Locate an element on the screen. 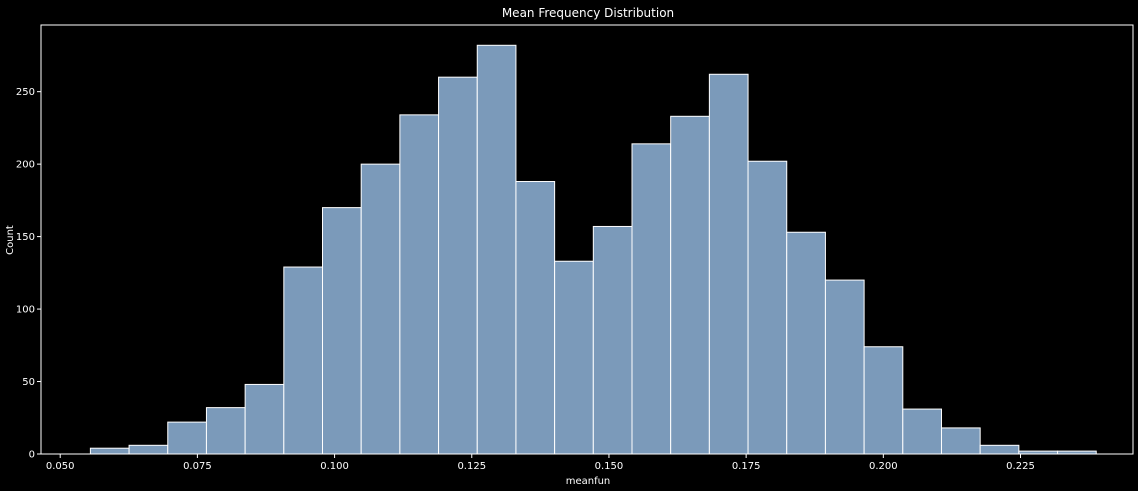 The image size is (1138, 491). y-tick-label: 150 is located at coordinates (25, 237).